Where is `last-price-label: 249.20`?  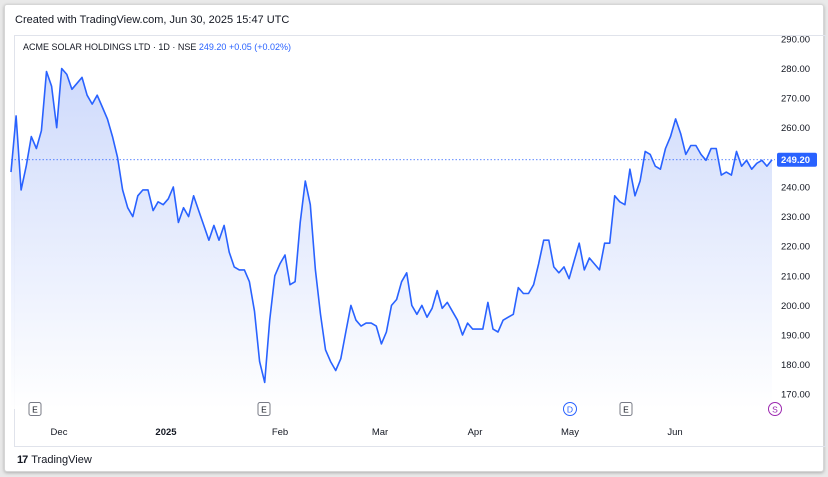
last-price-label: 249.20 is located at coordinates (795, 160).